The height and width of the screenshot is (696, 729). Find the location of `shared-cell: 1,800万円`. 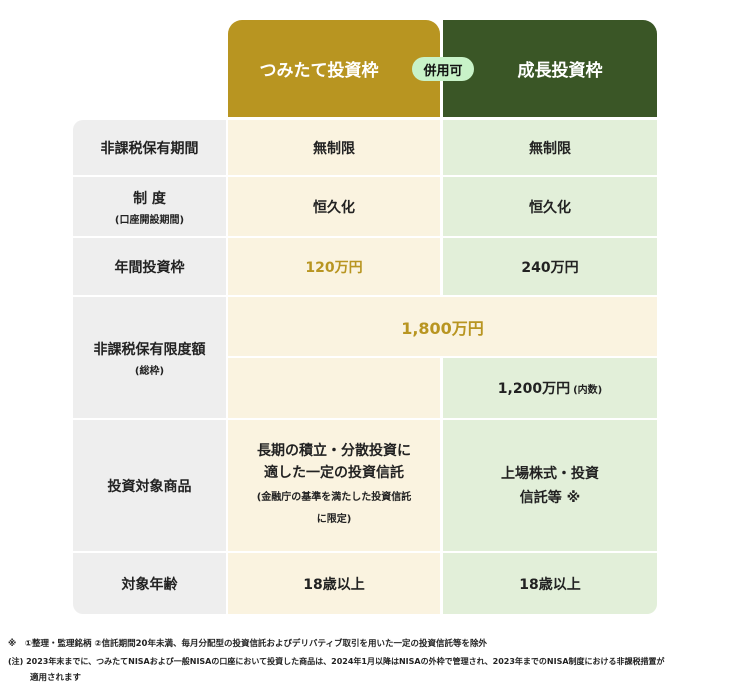

shared-cell: 1,800万円 is located at coordinates (442, 326).